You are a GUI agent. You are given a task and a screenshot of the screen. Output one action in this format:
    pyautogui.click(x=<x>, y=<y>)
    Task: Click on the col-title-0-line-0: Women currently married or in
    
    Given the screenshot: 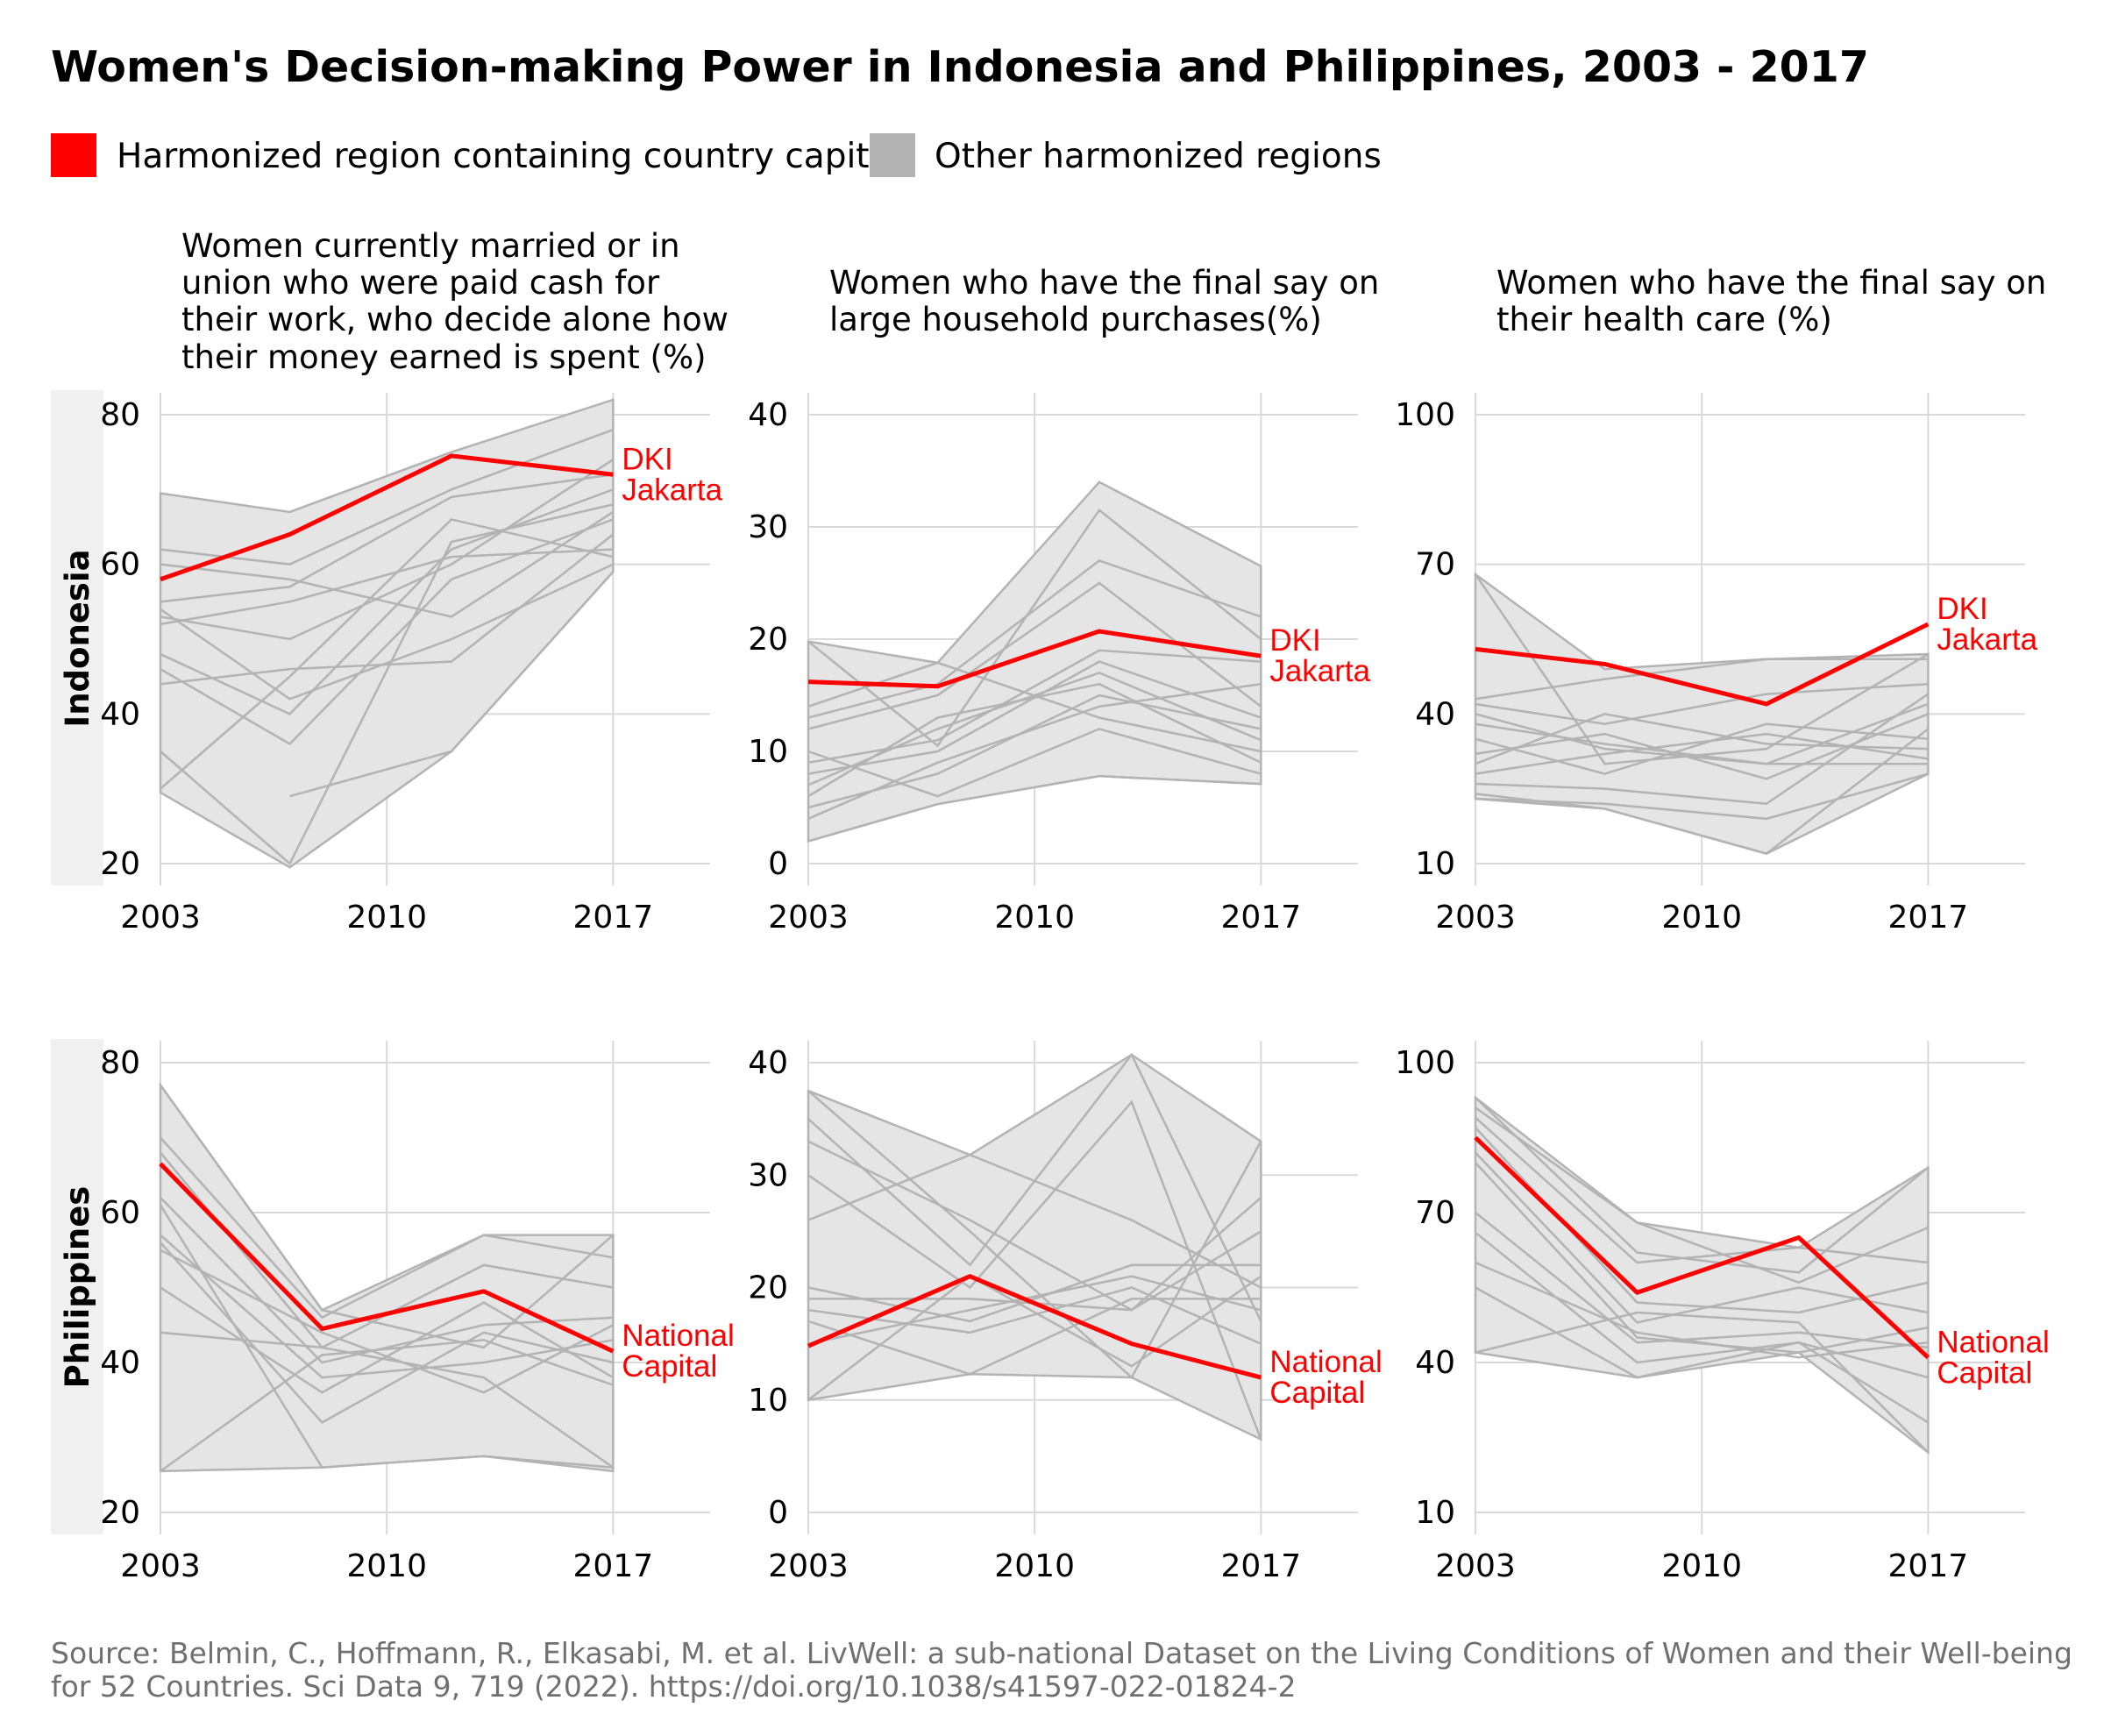 What is the action you would take?
    pyautogui.click(x=430, y=246)
    